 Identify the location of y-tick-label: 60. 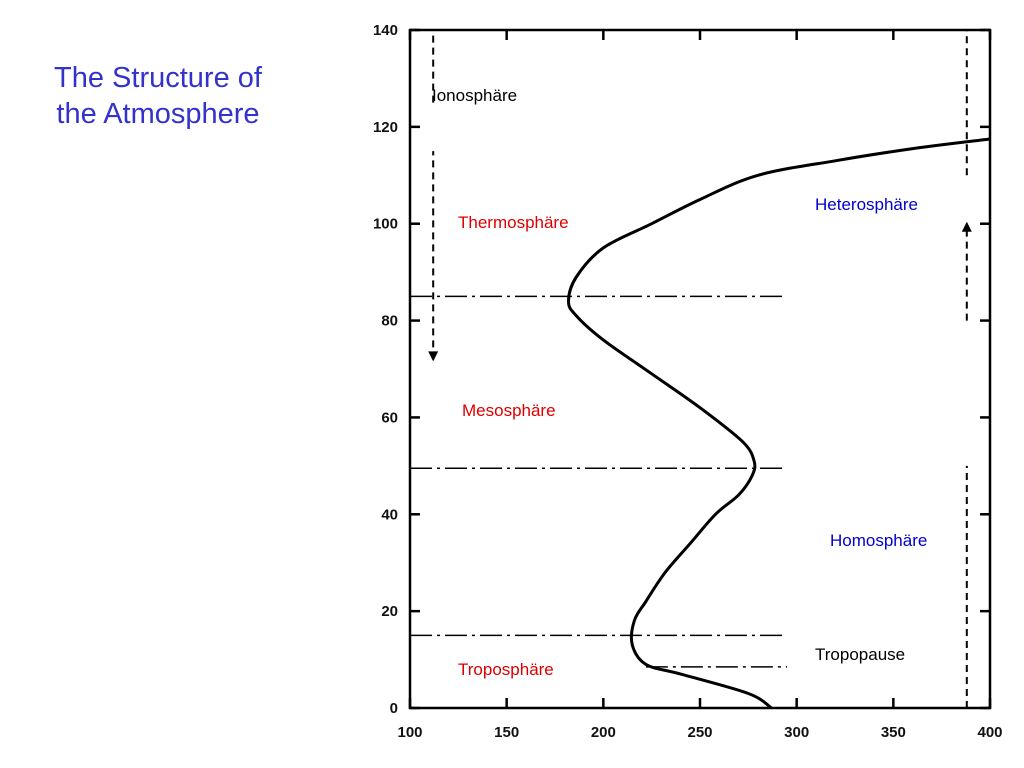
(389, 417).